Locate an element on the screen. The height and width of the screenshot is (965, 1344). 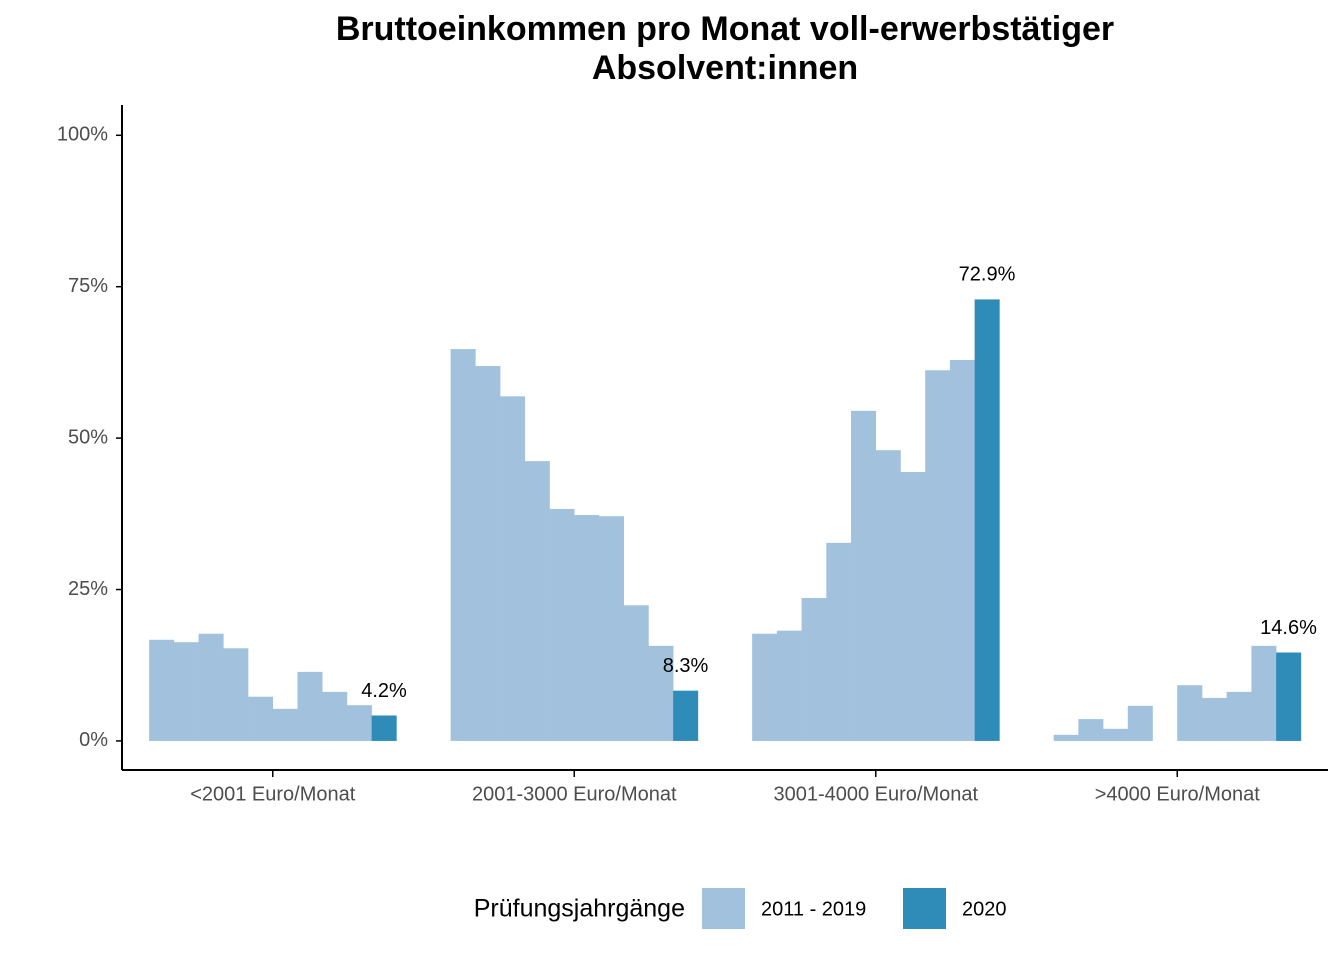
y-tick-label: 0% is located at coordinates (93, 740).